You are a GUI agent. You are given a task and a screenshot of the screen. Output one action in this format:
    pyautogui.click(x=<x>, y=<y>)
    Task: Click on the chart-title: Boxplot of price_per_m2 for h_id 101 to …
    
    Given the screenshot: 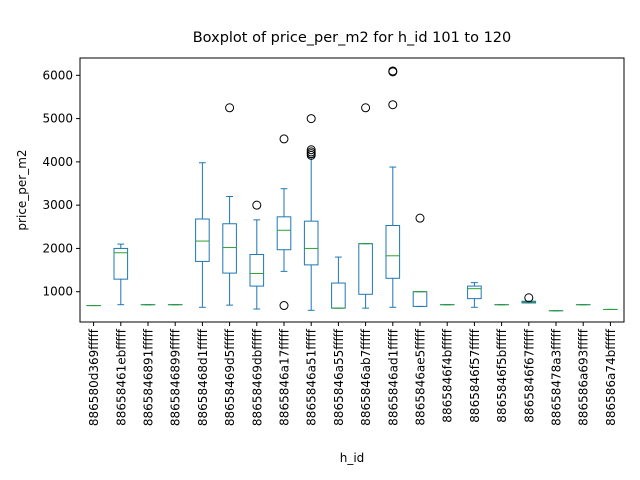 What is the action you would take?
    pyautogui.click(x=352, y=38)
    